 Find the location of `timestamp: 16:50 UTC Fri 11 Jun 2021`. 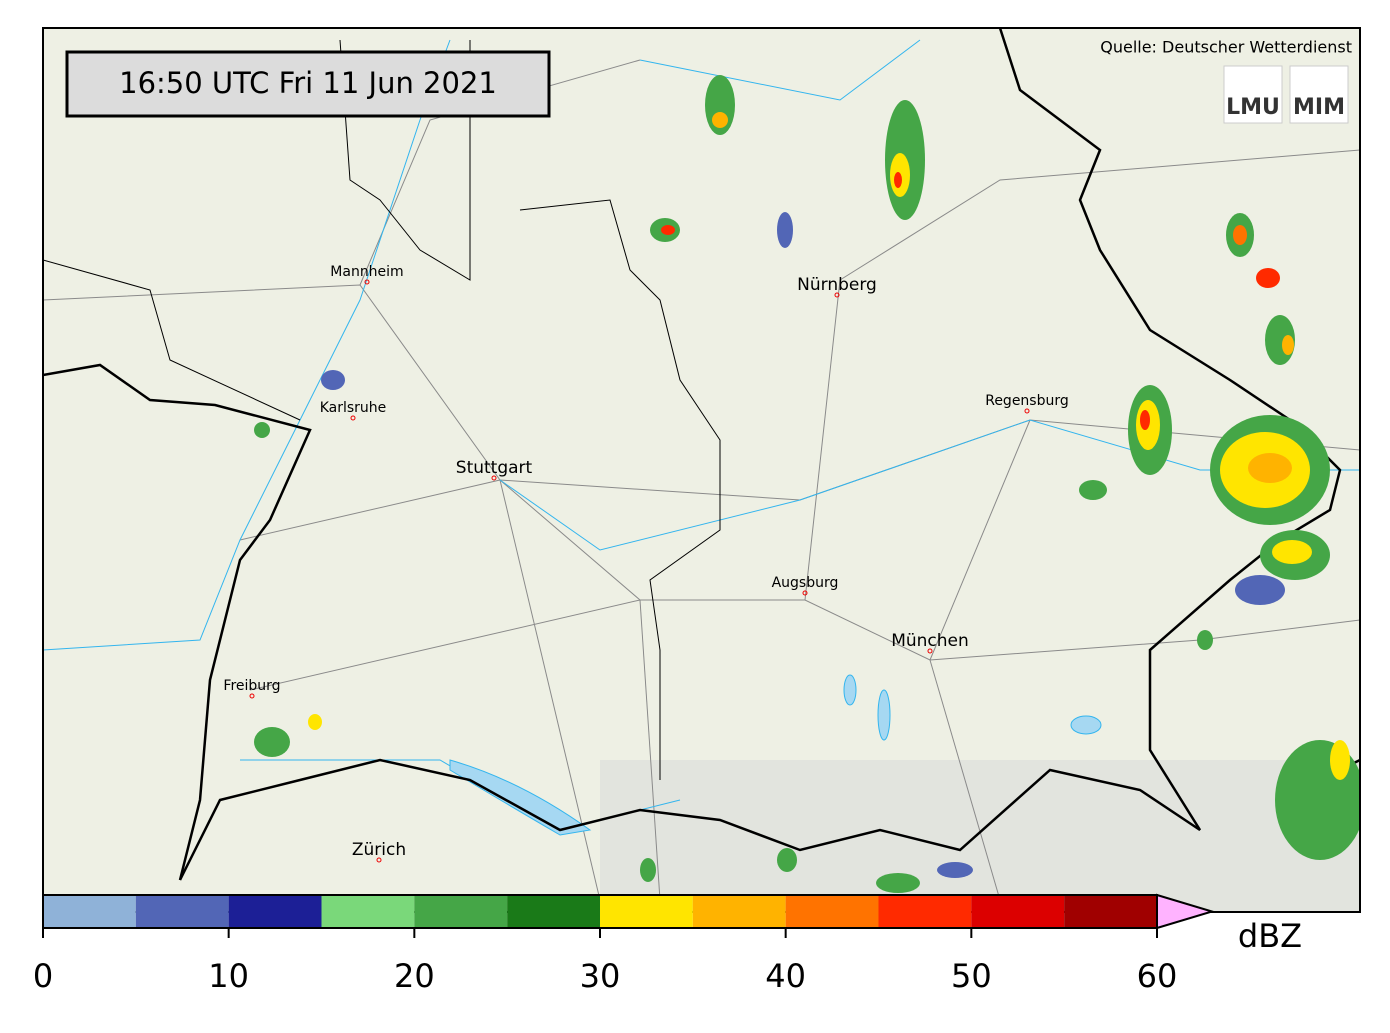

timestamp: 16:50 UTC Fri 11 Jun 2021 is located at coordinates (308, 83).